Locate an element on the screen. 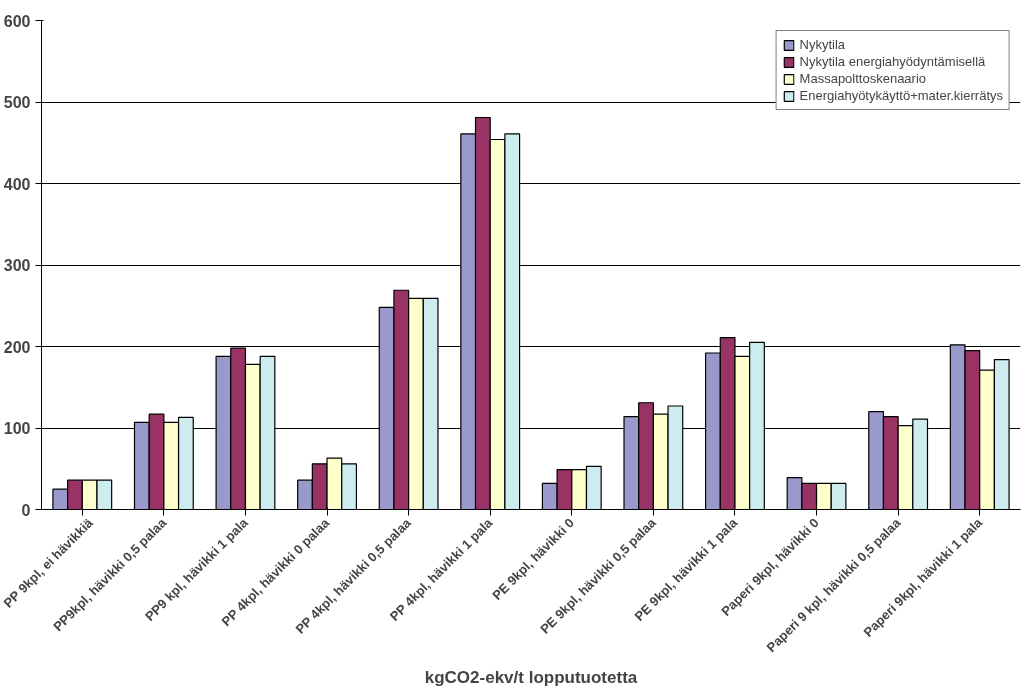  y-tick-label: 300 is located at coordinates (17, 265).